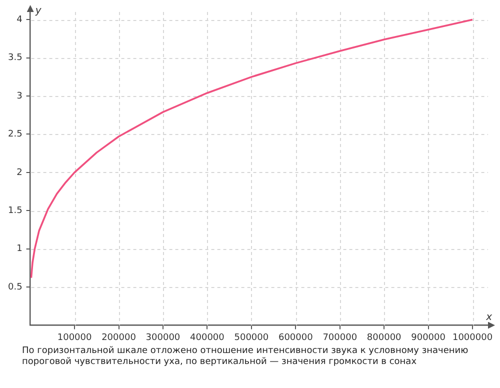 This screenshot has width=500, height=388. Describe the element at coordinates (472, 337) in the screenshot. I see `x-tick-label: 1000000` at that location.